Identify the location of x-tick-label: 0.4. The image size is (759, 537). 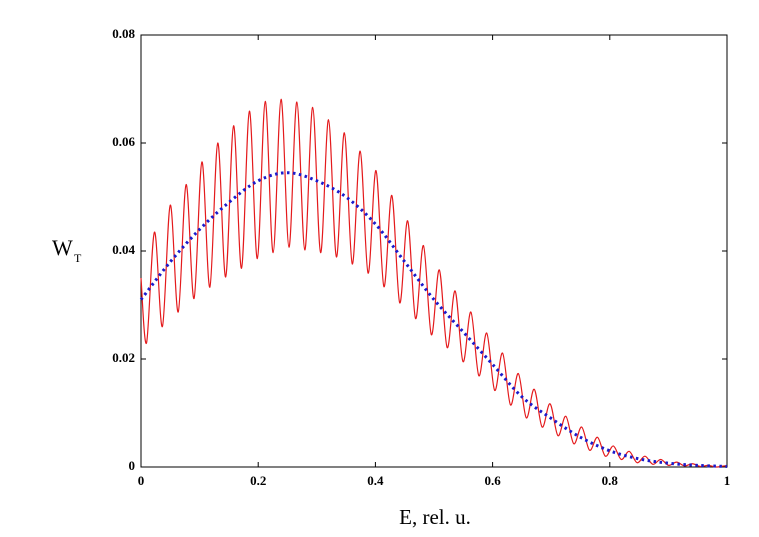
(375, 480).